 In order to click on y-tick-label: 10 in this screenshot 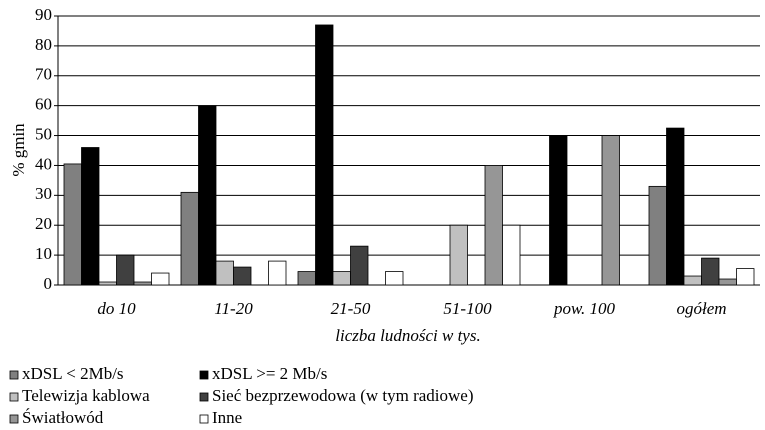, I will do `click(43, 253)`.